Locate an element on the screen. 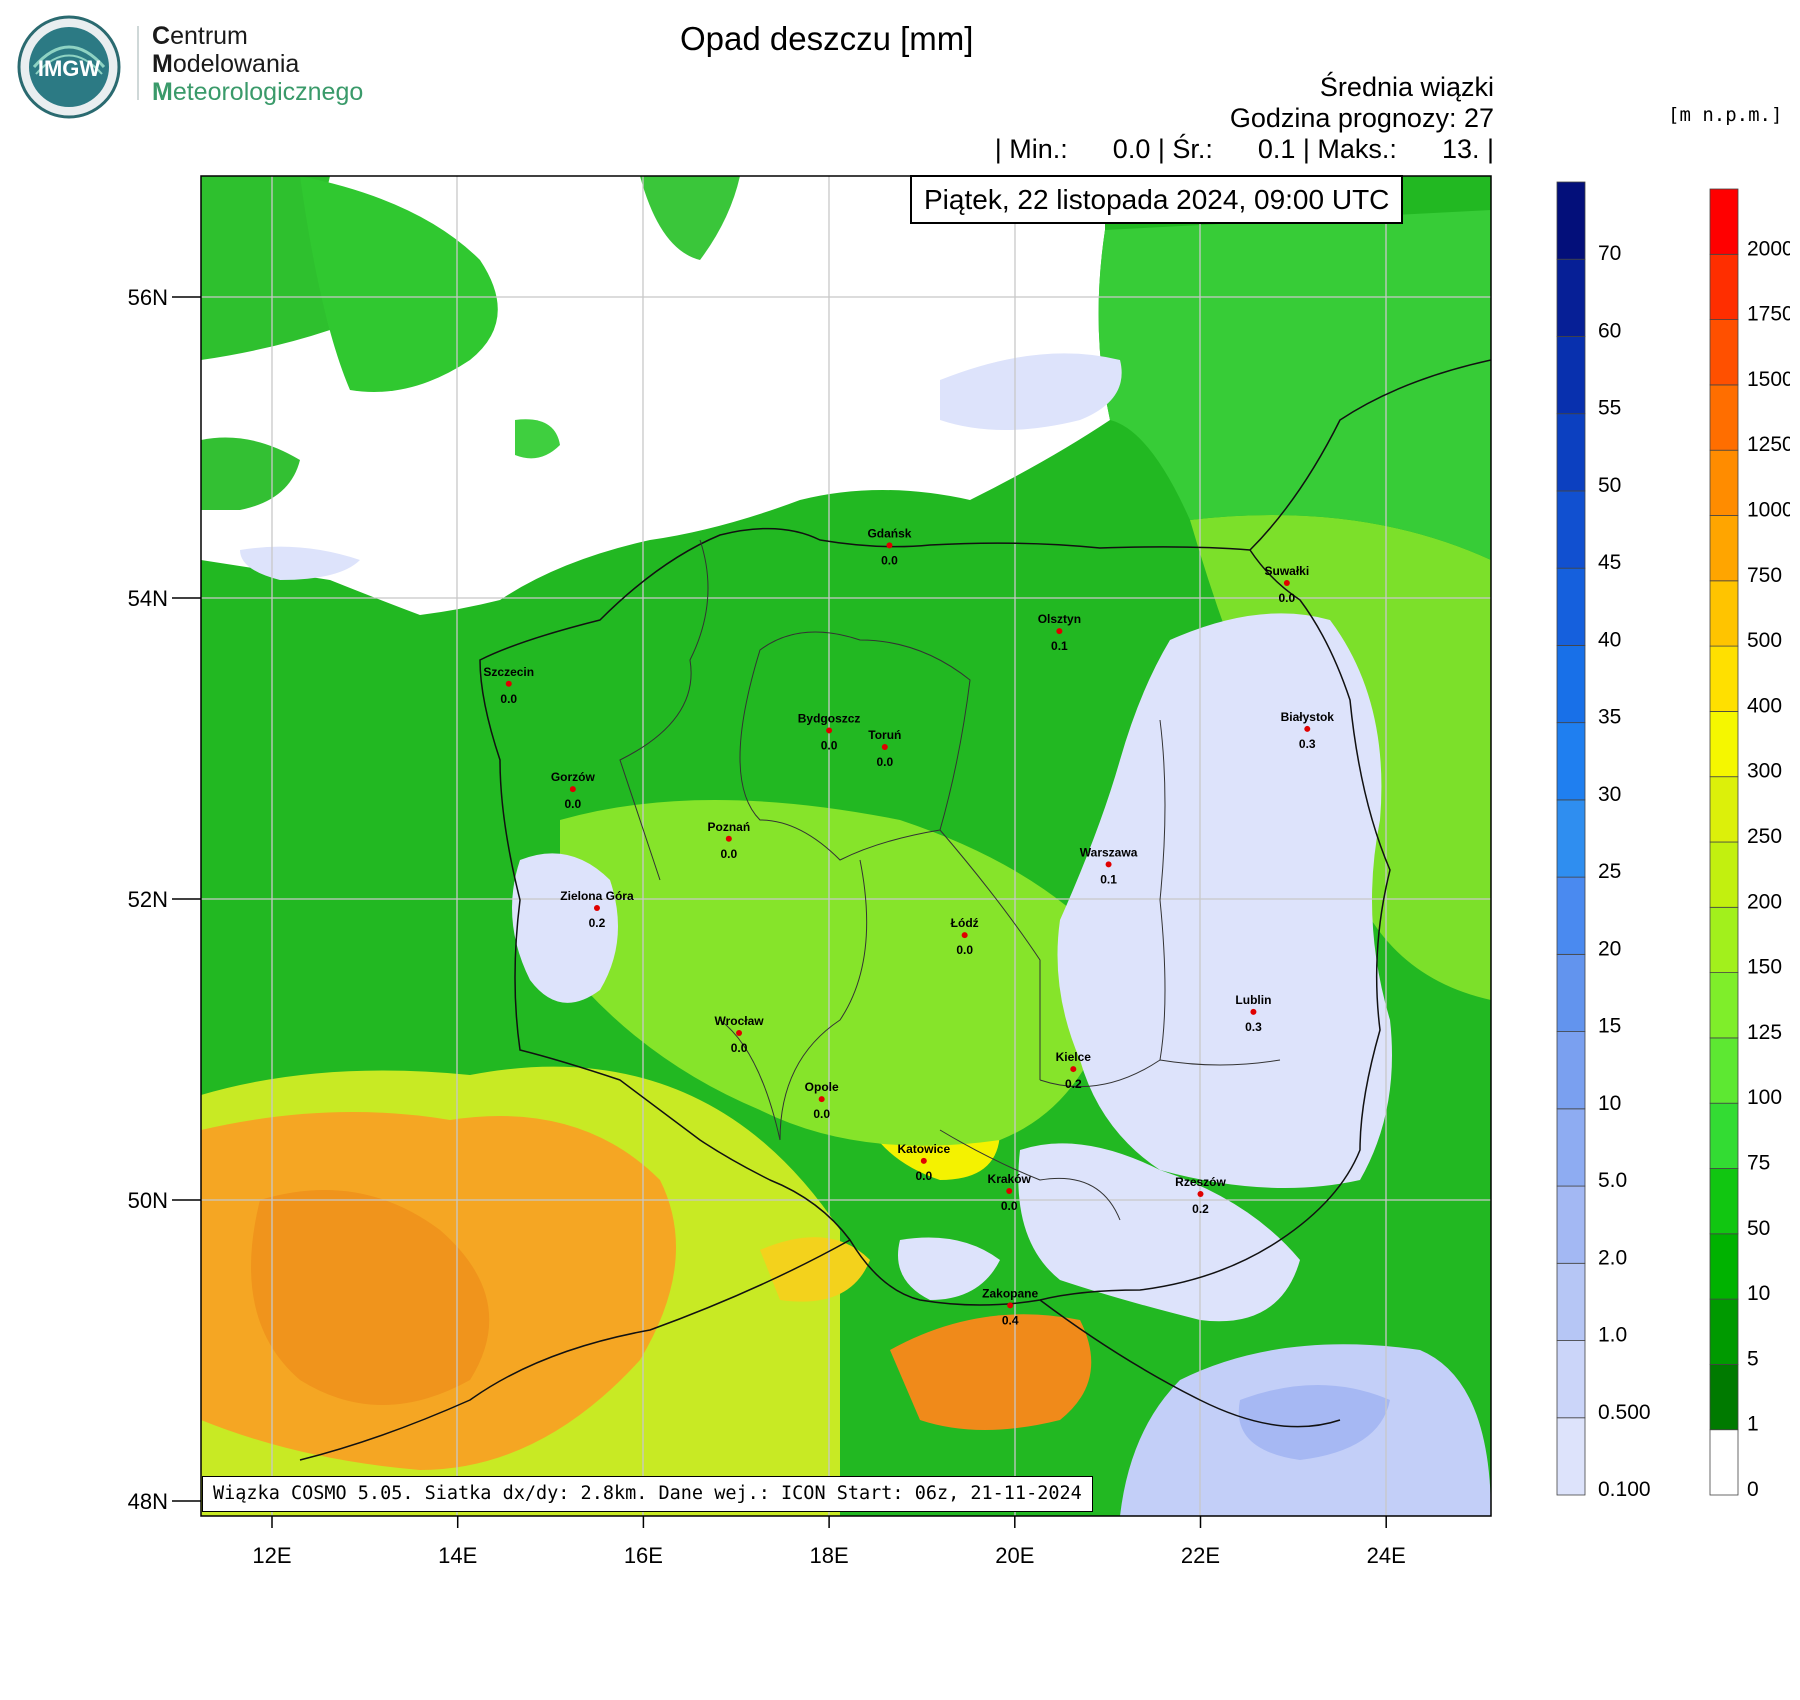 Image resolution: width=1800 pixels, height=1700 pixels. city-marker: Olsztyn 0.1 is located at coordinates (1059, 632).